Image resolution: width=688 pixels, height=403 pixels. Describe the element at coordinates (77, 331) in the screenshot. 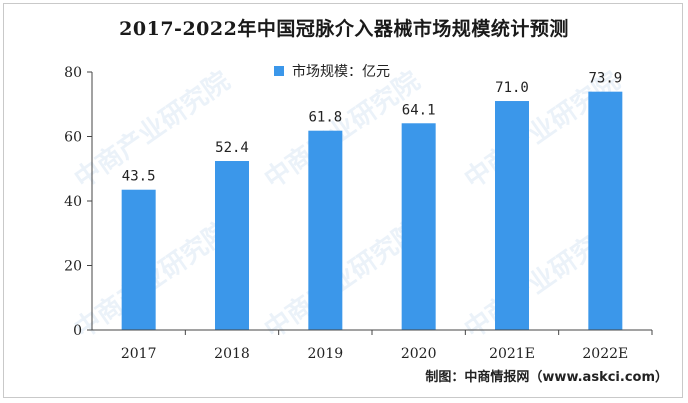

I see `y-tick-label: 0` at that location.